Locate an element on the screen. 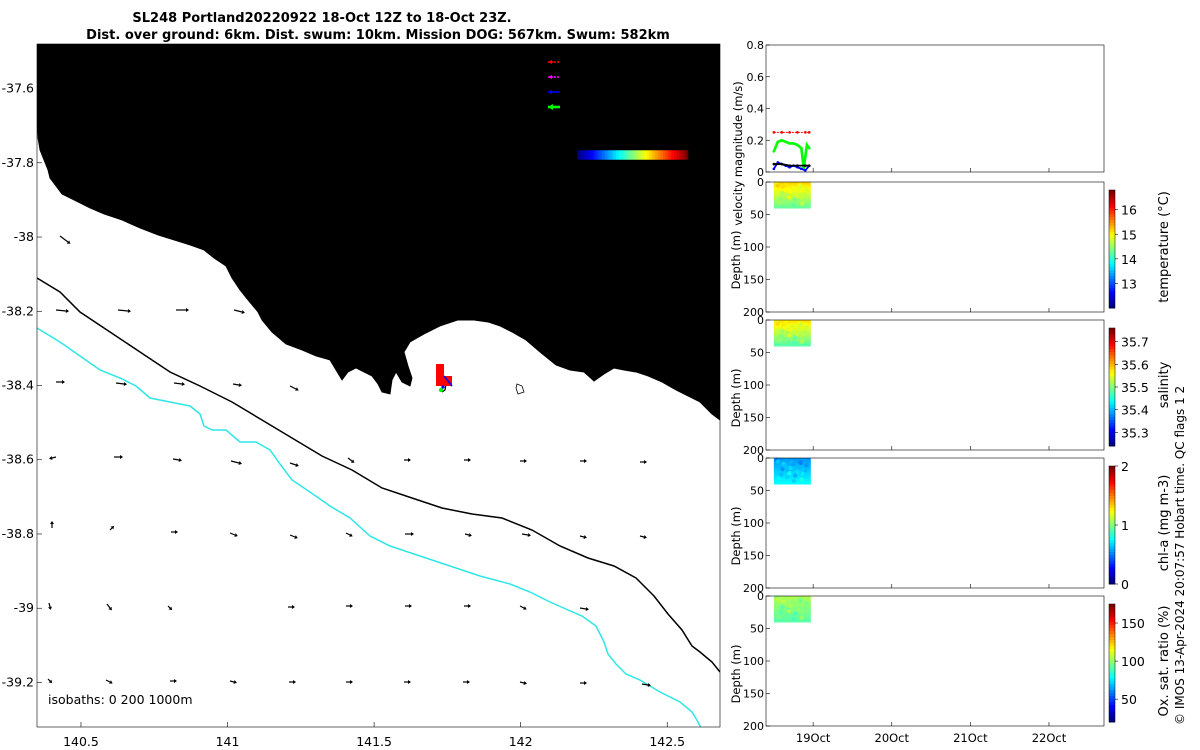  swim-vector-cluster is located at coordinates (440, 375).